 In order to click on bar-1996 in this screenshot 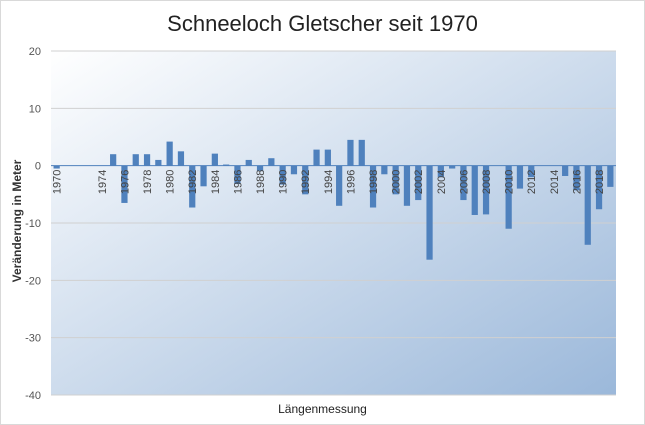, I will do `click(350, 152)`.